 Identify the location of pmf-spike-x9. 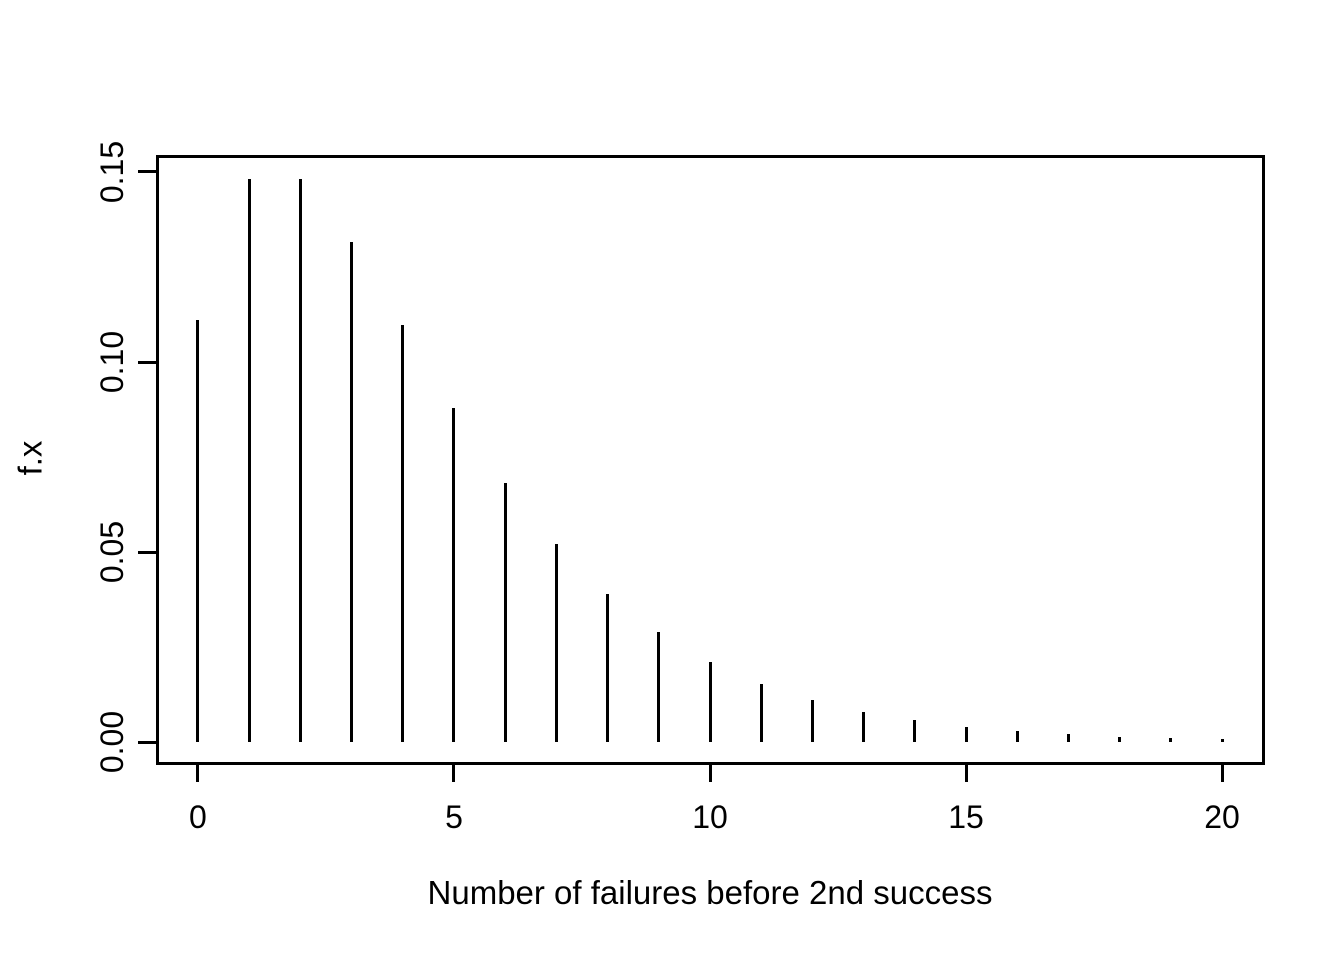
(659, 687).